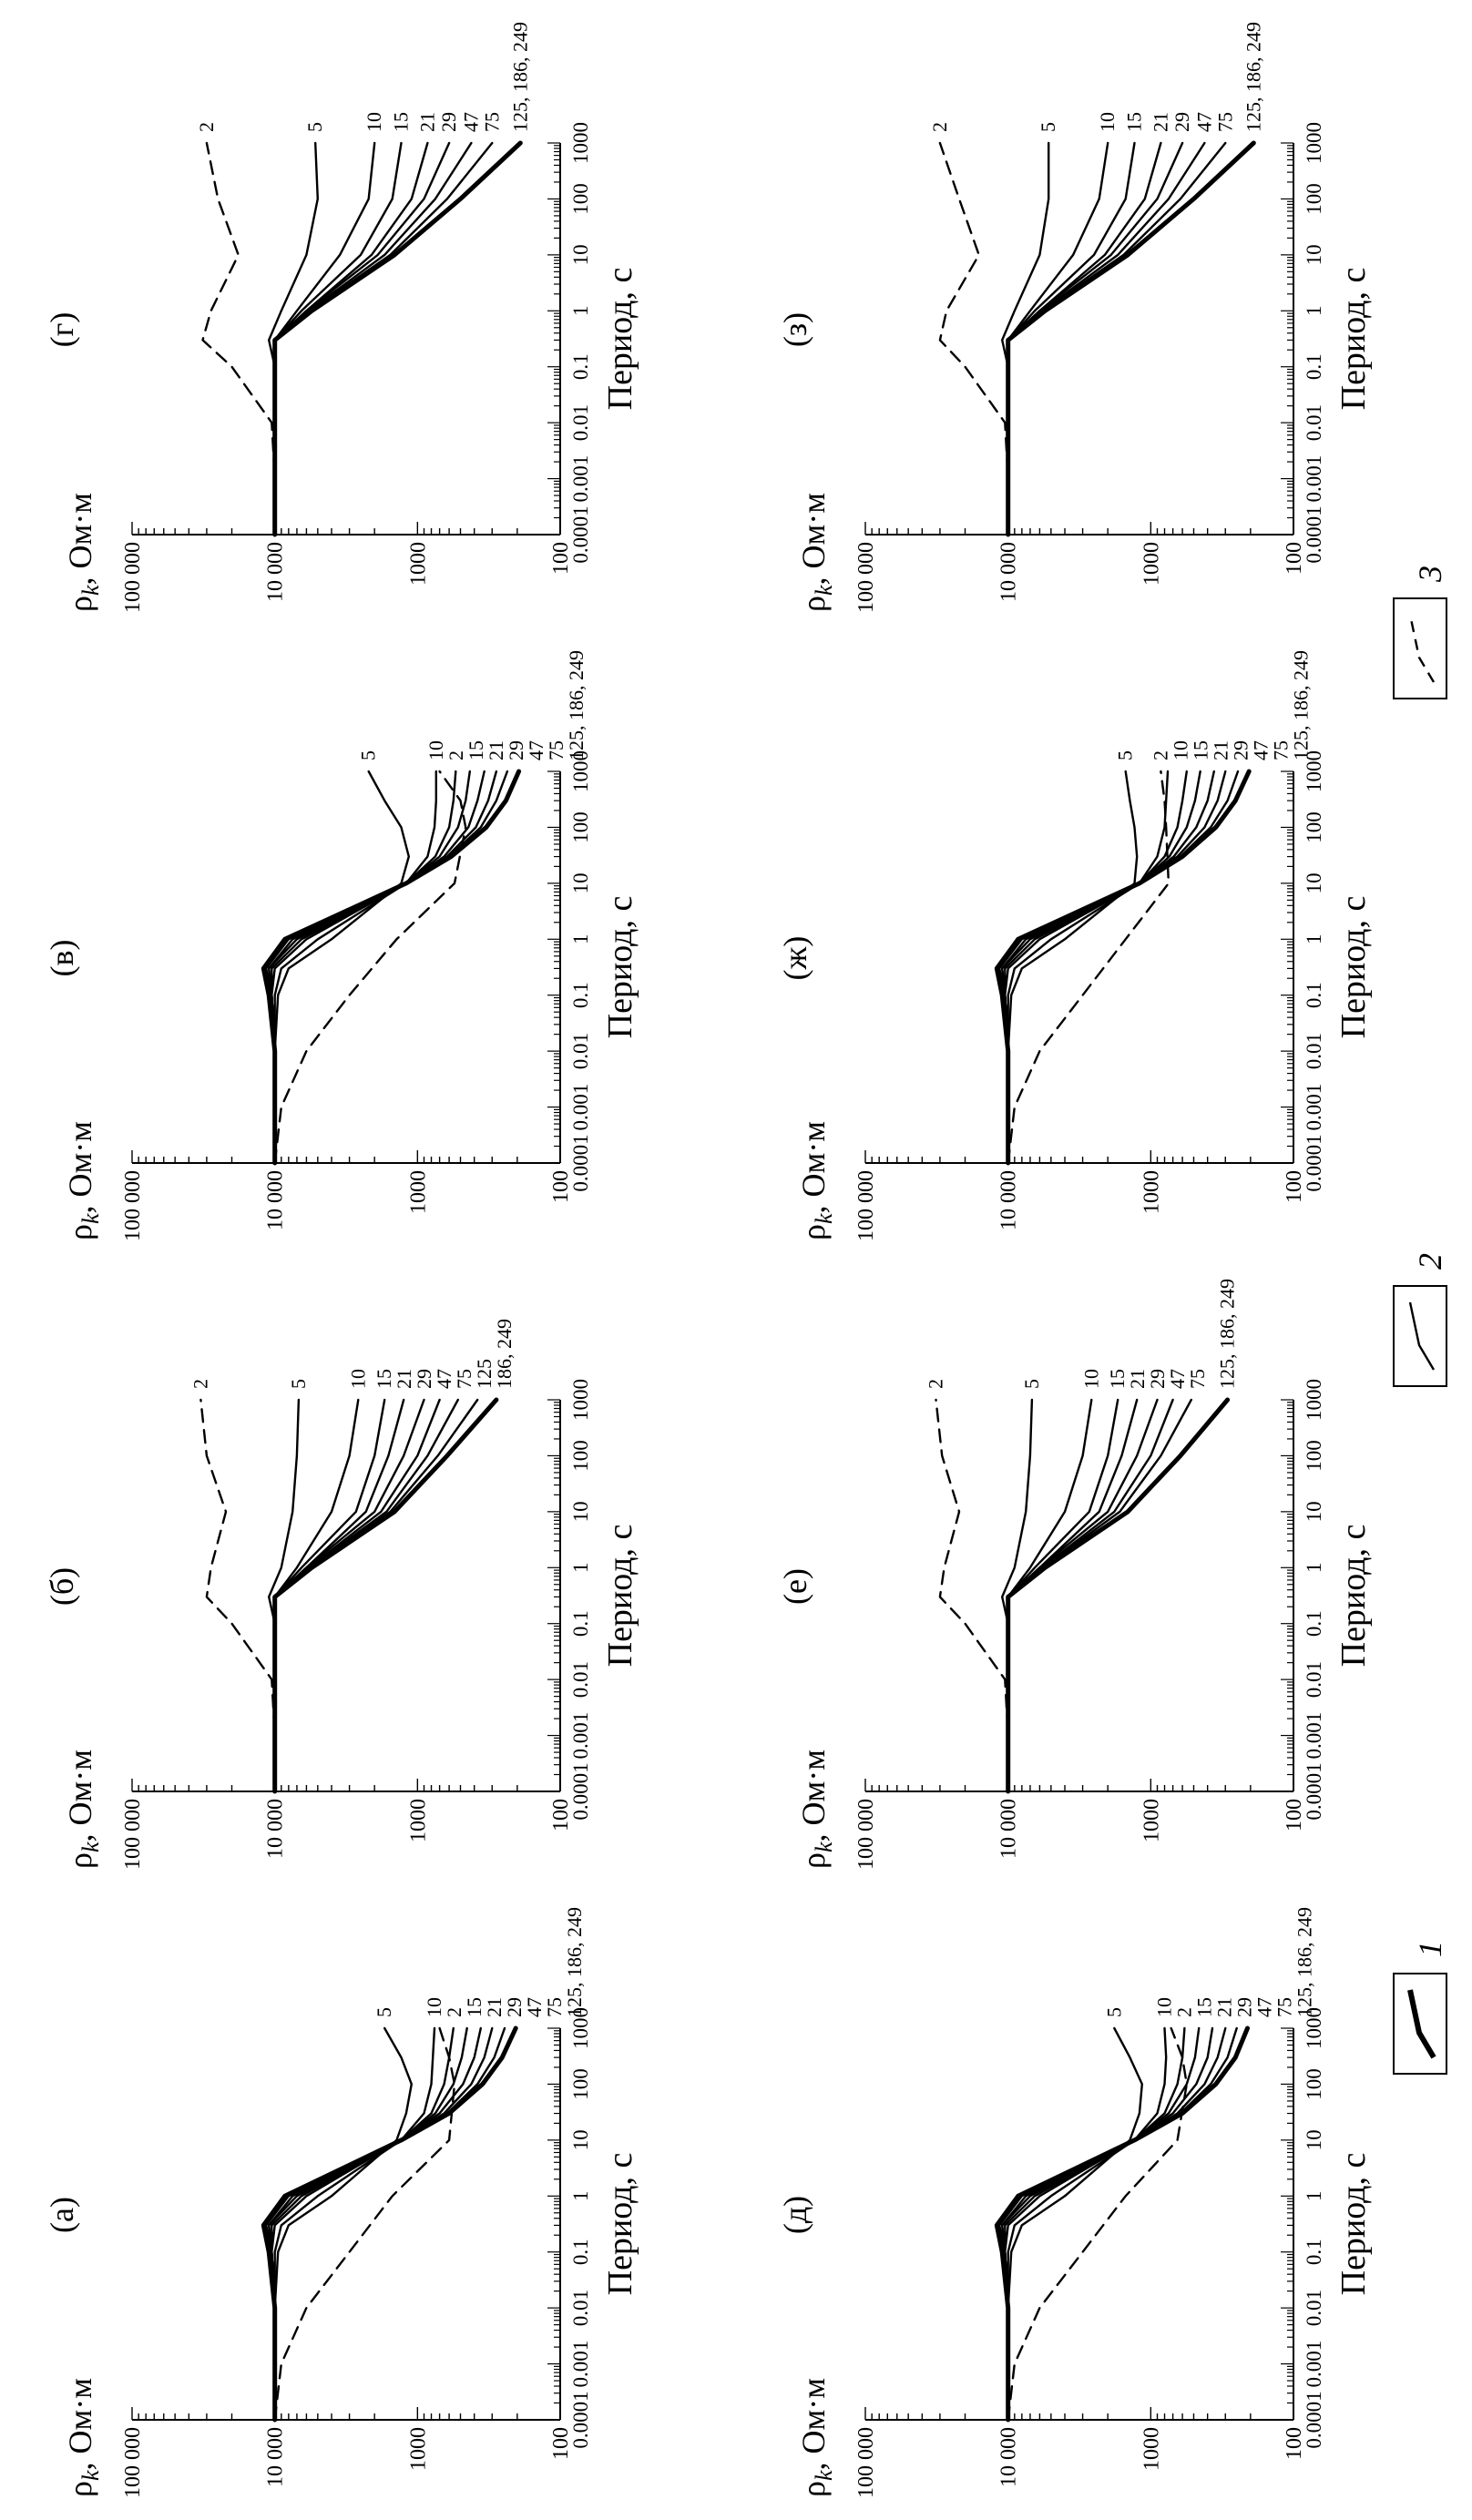 This screenshot has width=1472, height=2520. I want to click on curve-label: 125, so click(484, 1374).